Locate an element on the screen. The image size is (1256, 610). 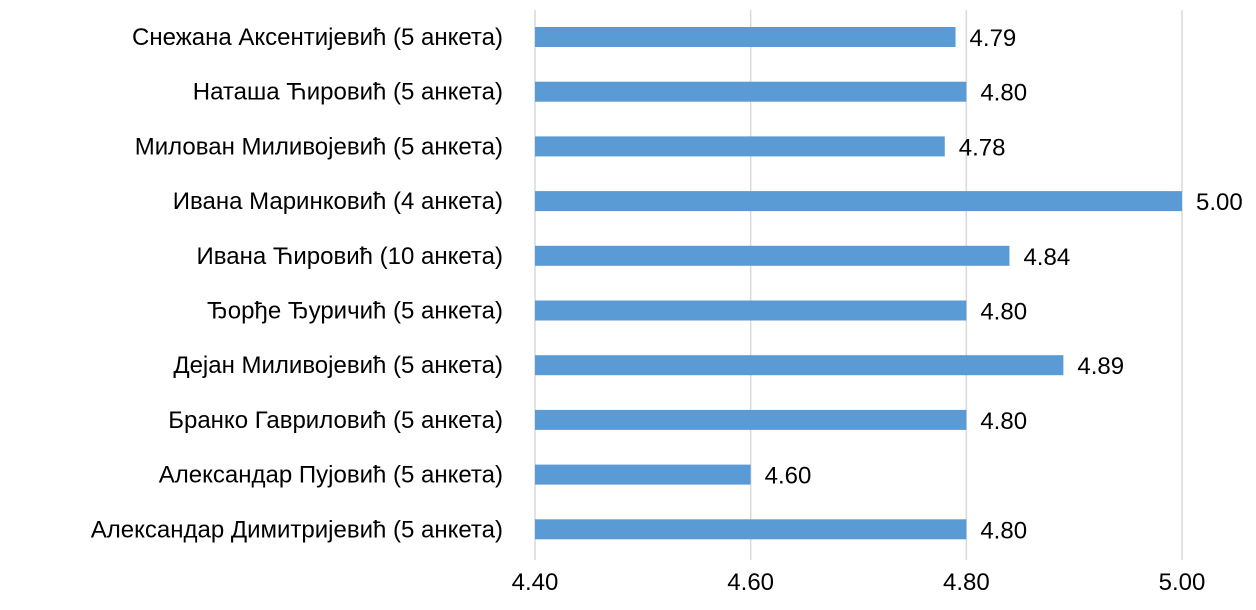
data-label: 4.84 is located at coordinates (1046, 257).